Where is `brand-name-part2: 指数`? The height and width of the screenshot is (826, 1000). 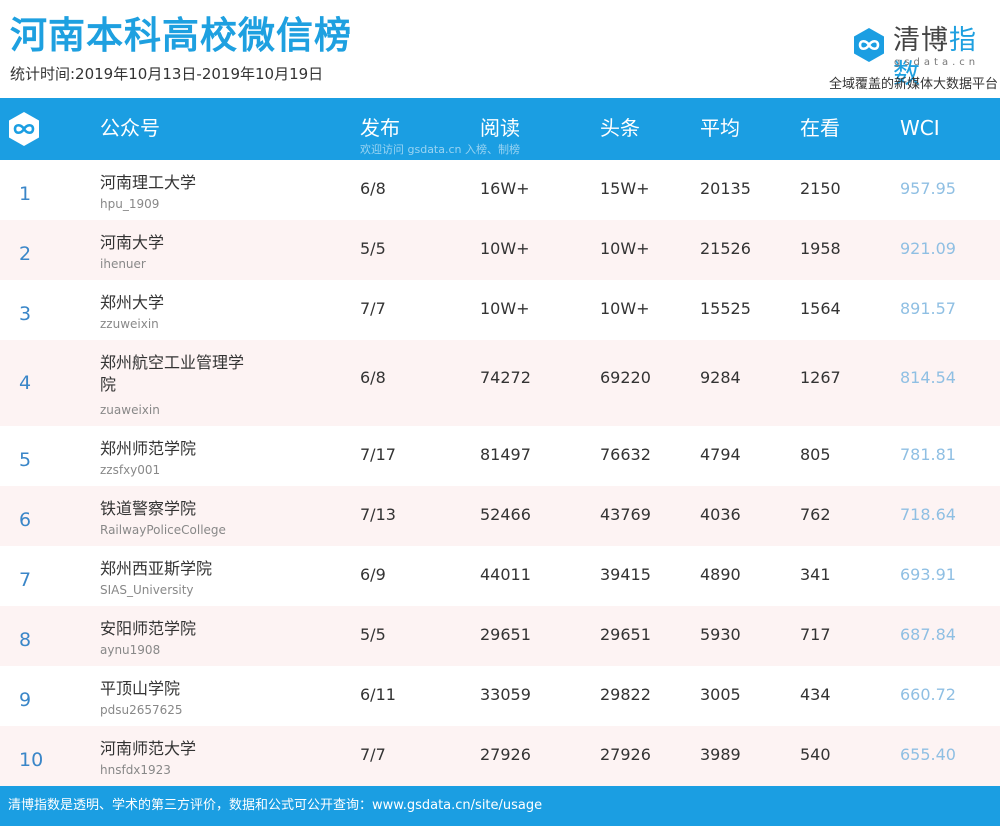 brand-name-part2: 指数 is located at coordinates (935, 57).